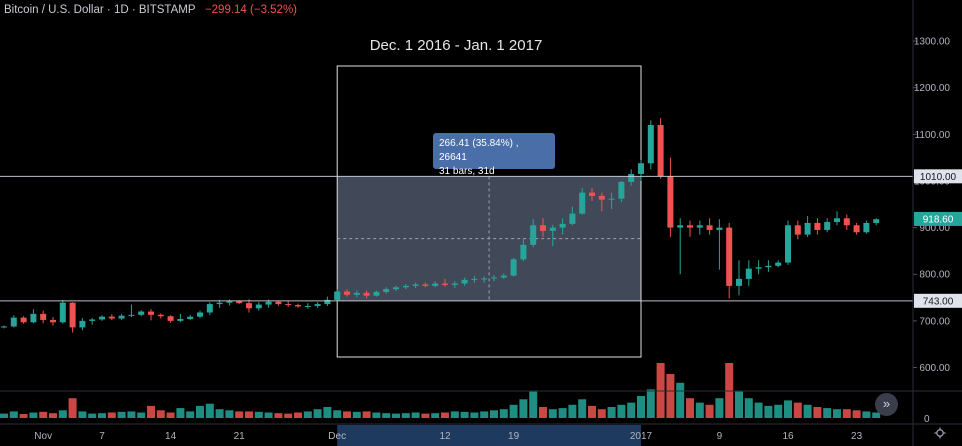 This screenshot has width=962, height=446. I want to click on gear-icon, so click(940, 433).